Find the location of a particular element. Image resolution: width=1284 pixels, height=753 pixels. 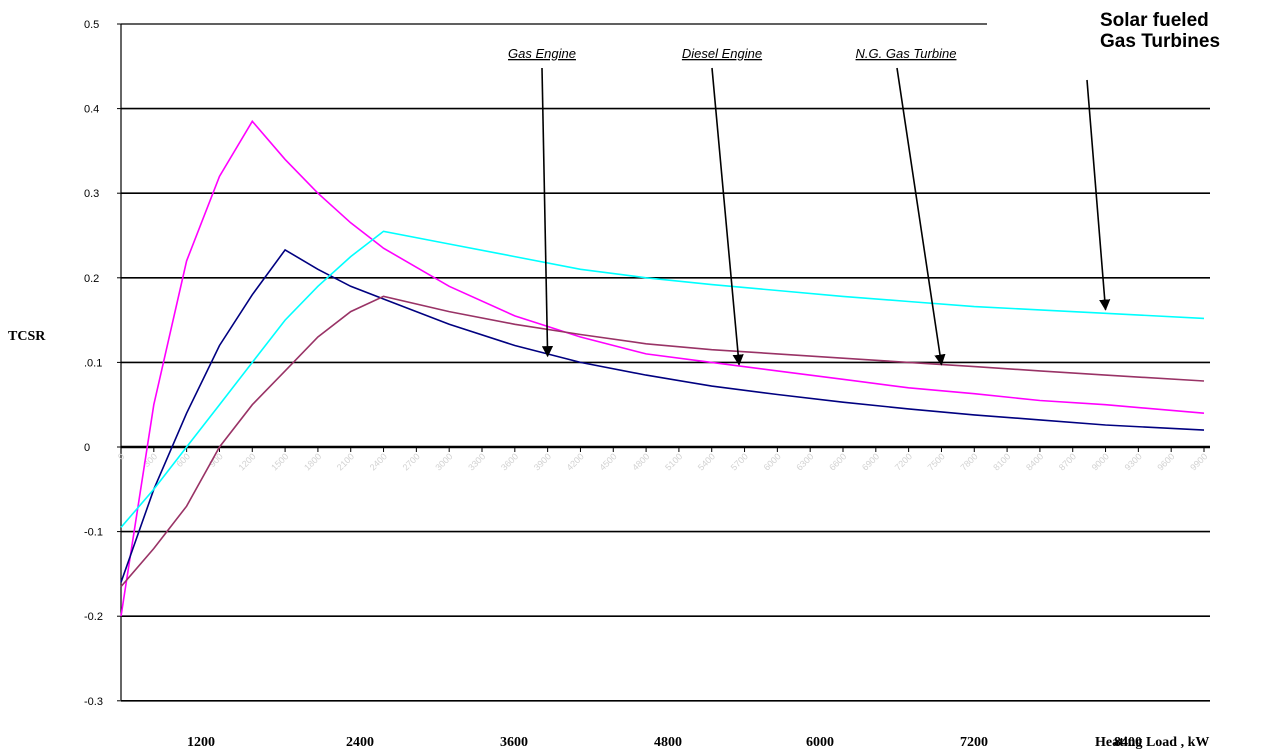

x-tick-label: 5400 is located at coordinates (706, 461).